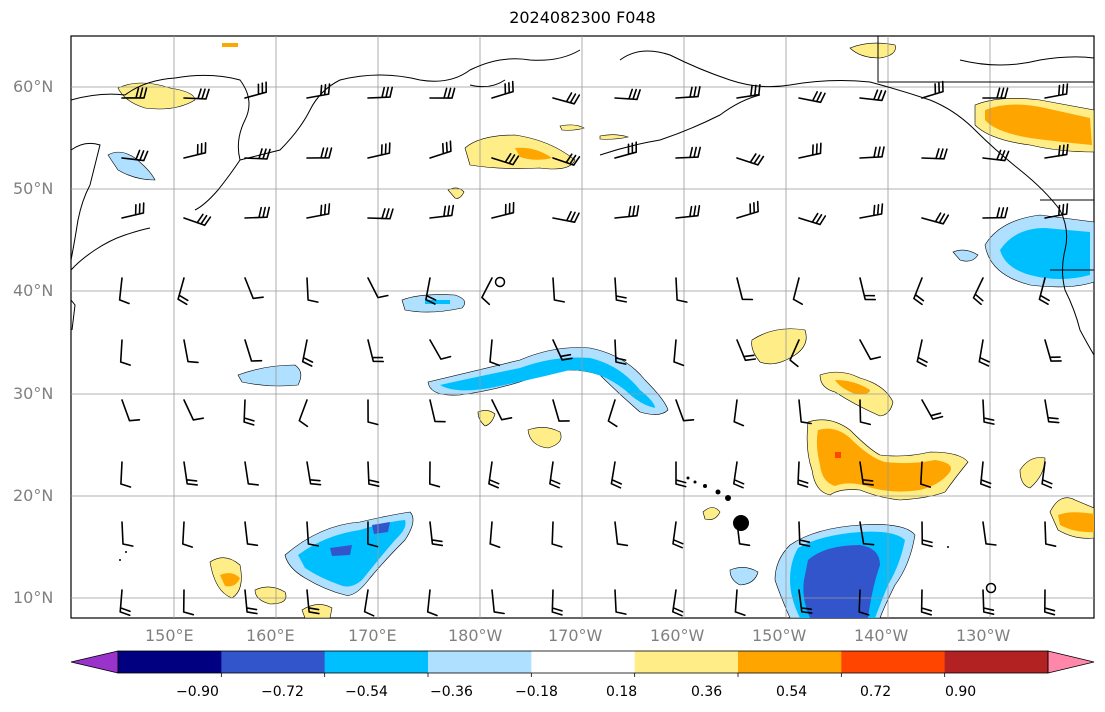 This screenshot has width=1105, height=712. Describe the element at coordinates (85, 201) in the screenshot. I see `coast-okhotsk` at that location.